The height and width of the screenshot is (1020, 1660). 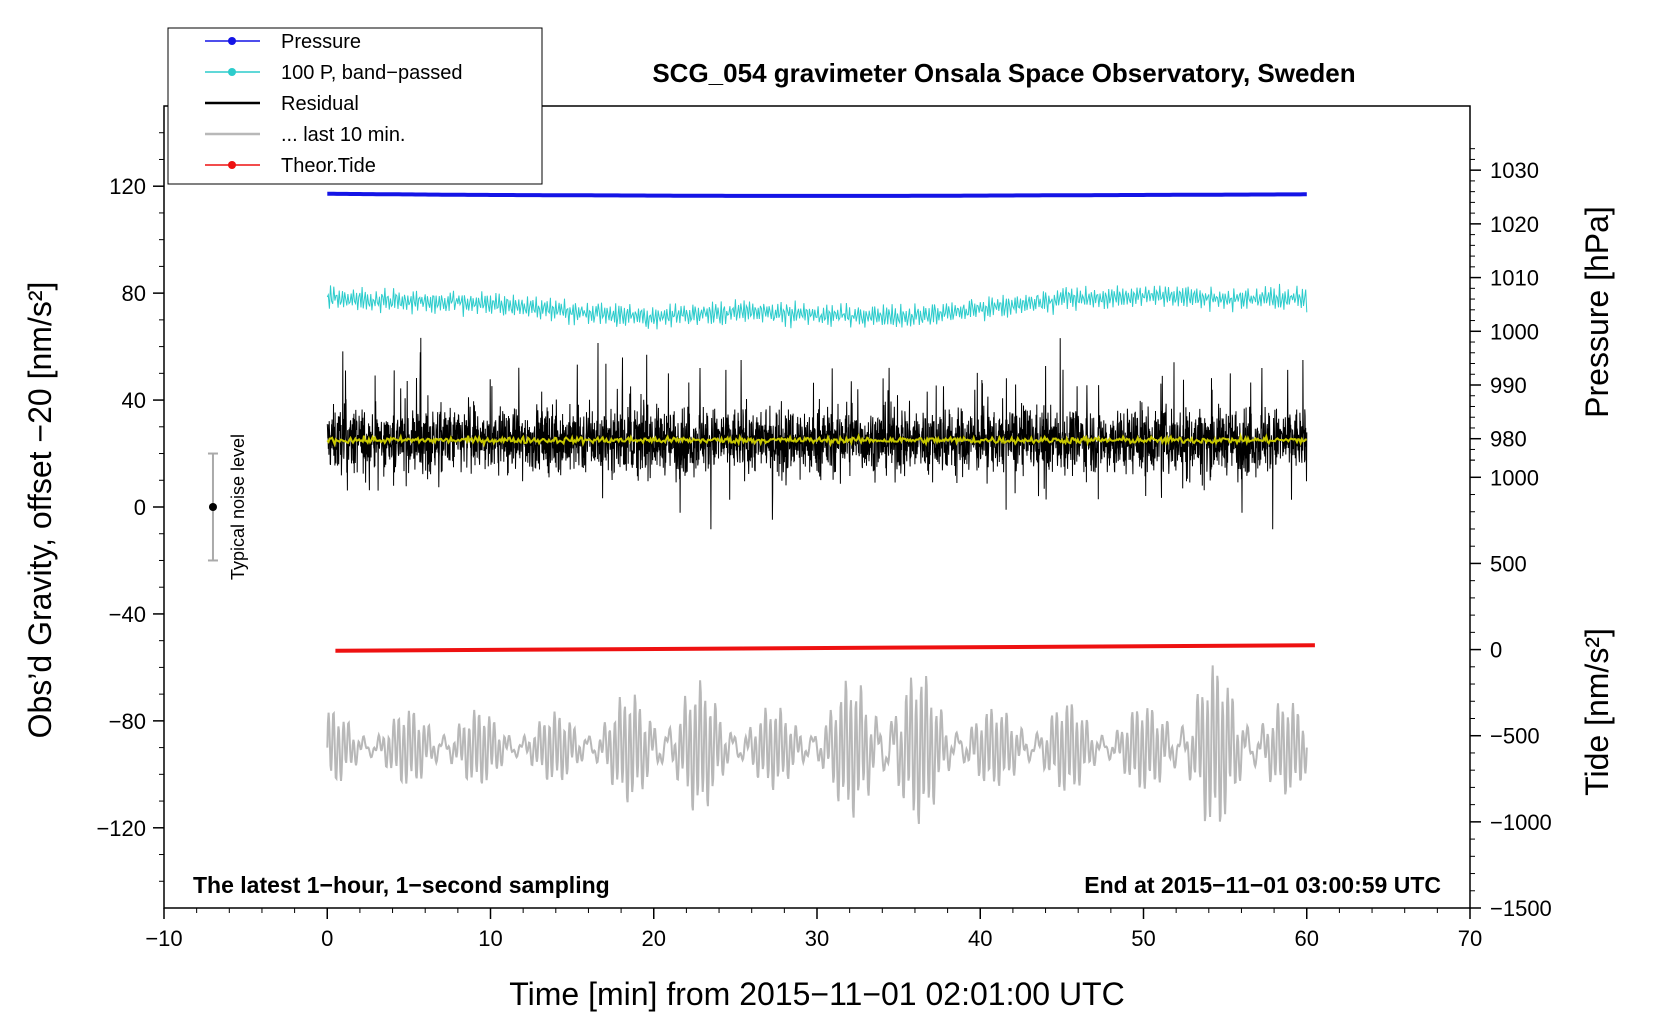 I want to click on tide-tick-label: 500, so click(x=1508, y=563).